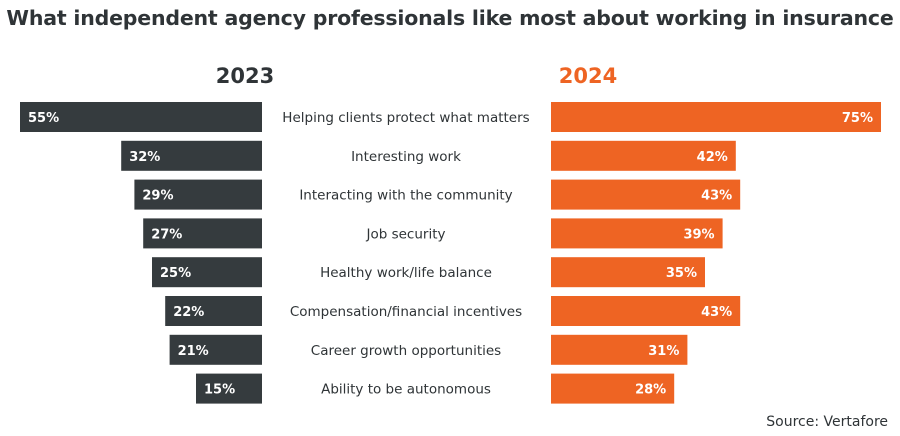 The image size is (900, 436). What do you see at coordinates (698, 234) in the screenshot?
I see `data-label-2024: 39%` at bounding box center [698, 234].